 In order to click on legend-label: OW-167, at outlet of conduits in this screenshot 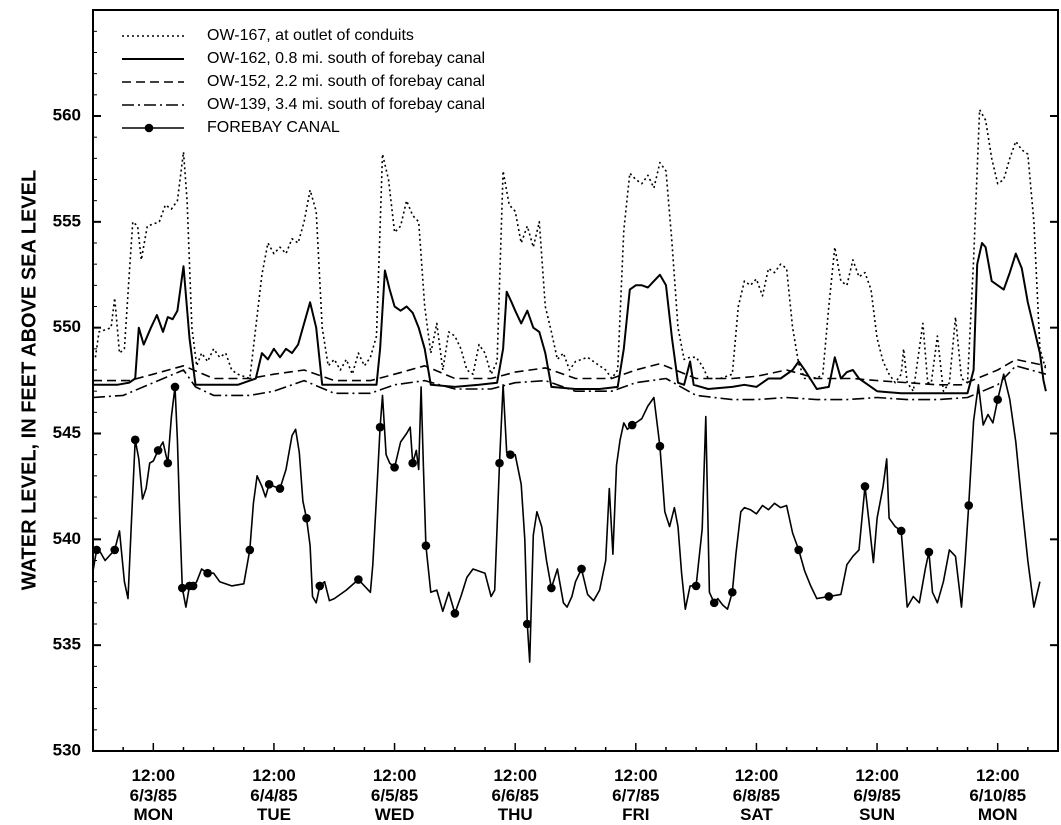, I will do `click(310, 35)`.